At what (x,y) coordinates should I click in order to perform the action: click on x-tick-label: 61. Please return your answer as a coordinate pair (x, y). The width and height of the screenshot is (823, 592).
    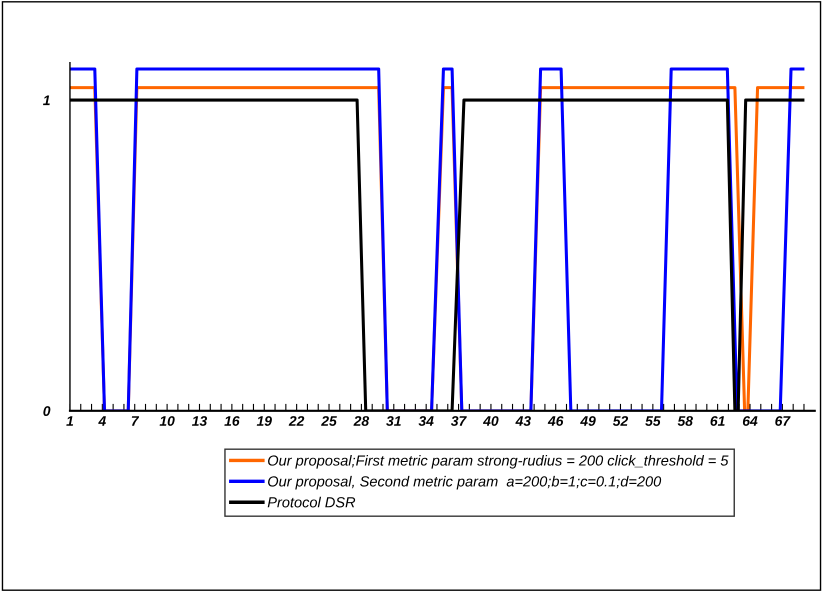
    Looking at the image, I should click on (717, 421).